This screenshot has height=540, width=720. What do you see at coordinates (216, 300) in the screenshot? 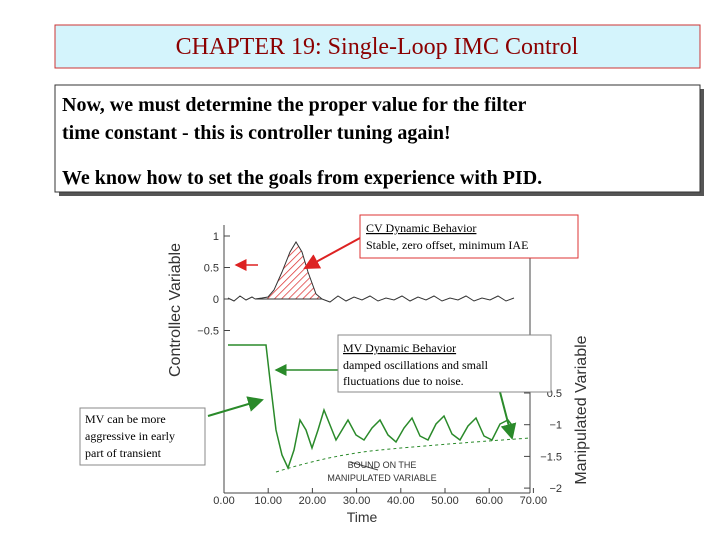
I see `y-tick-label: 0` at bounding box center [216, 300].